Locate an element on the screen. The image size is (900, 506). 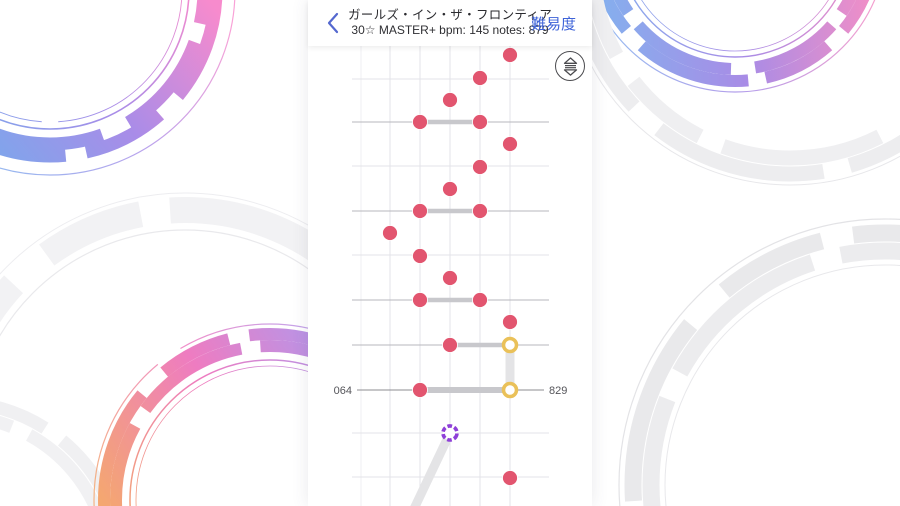
difficulty-button: 難易度 is located at coordinates (553, 23).